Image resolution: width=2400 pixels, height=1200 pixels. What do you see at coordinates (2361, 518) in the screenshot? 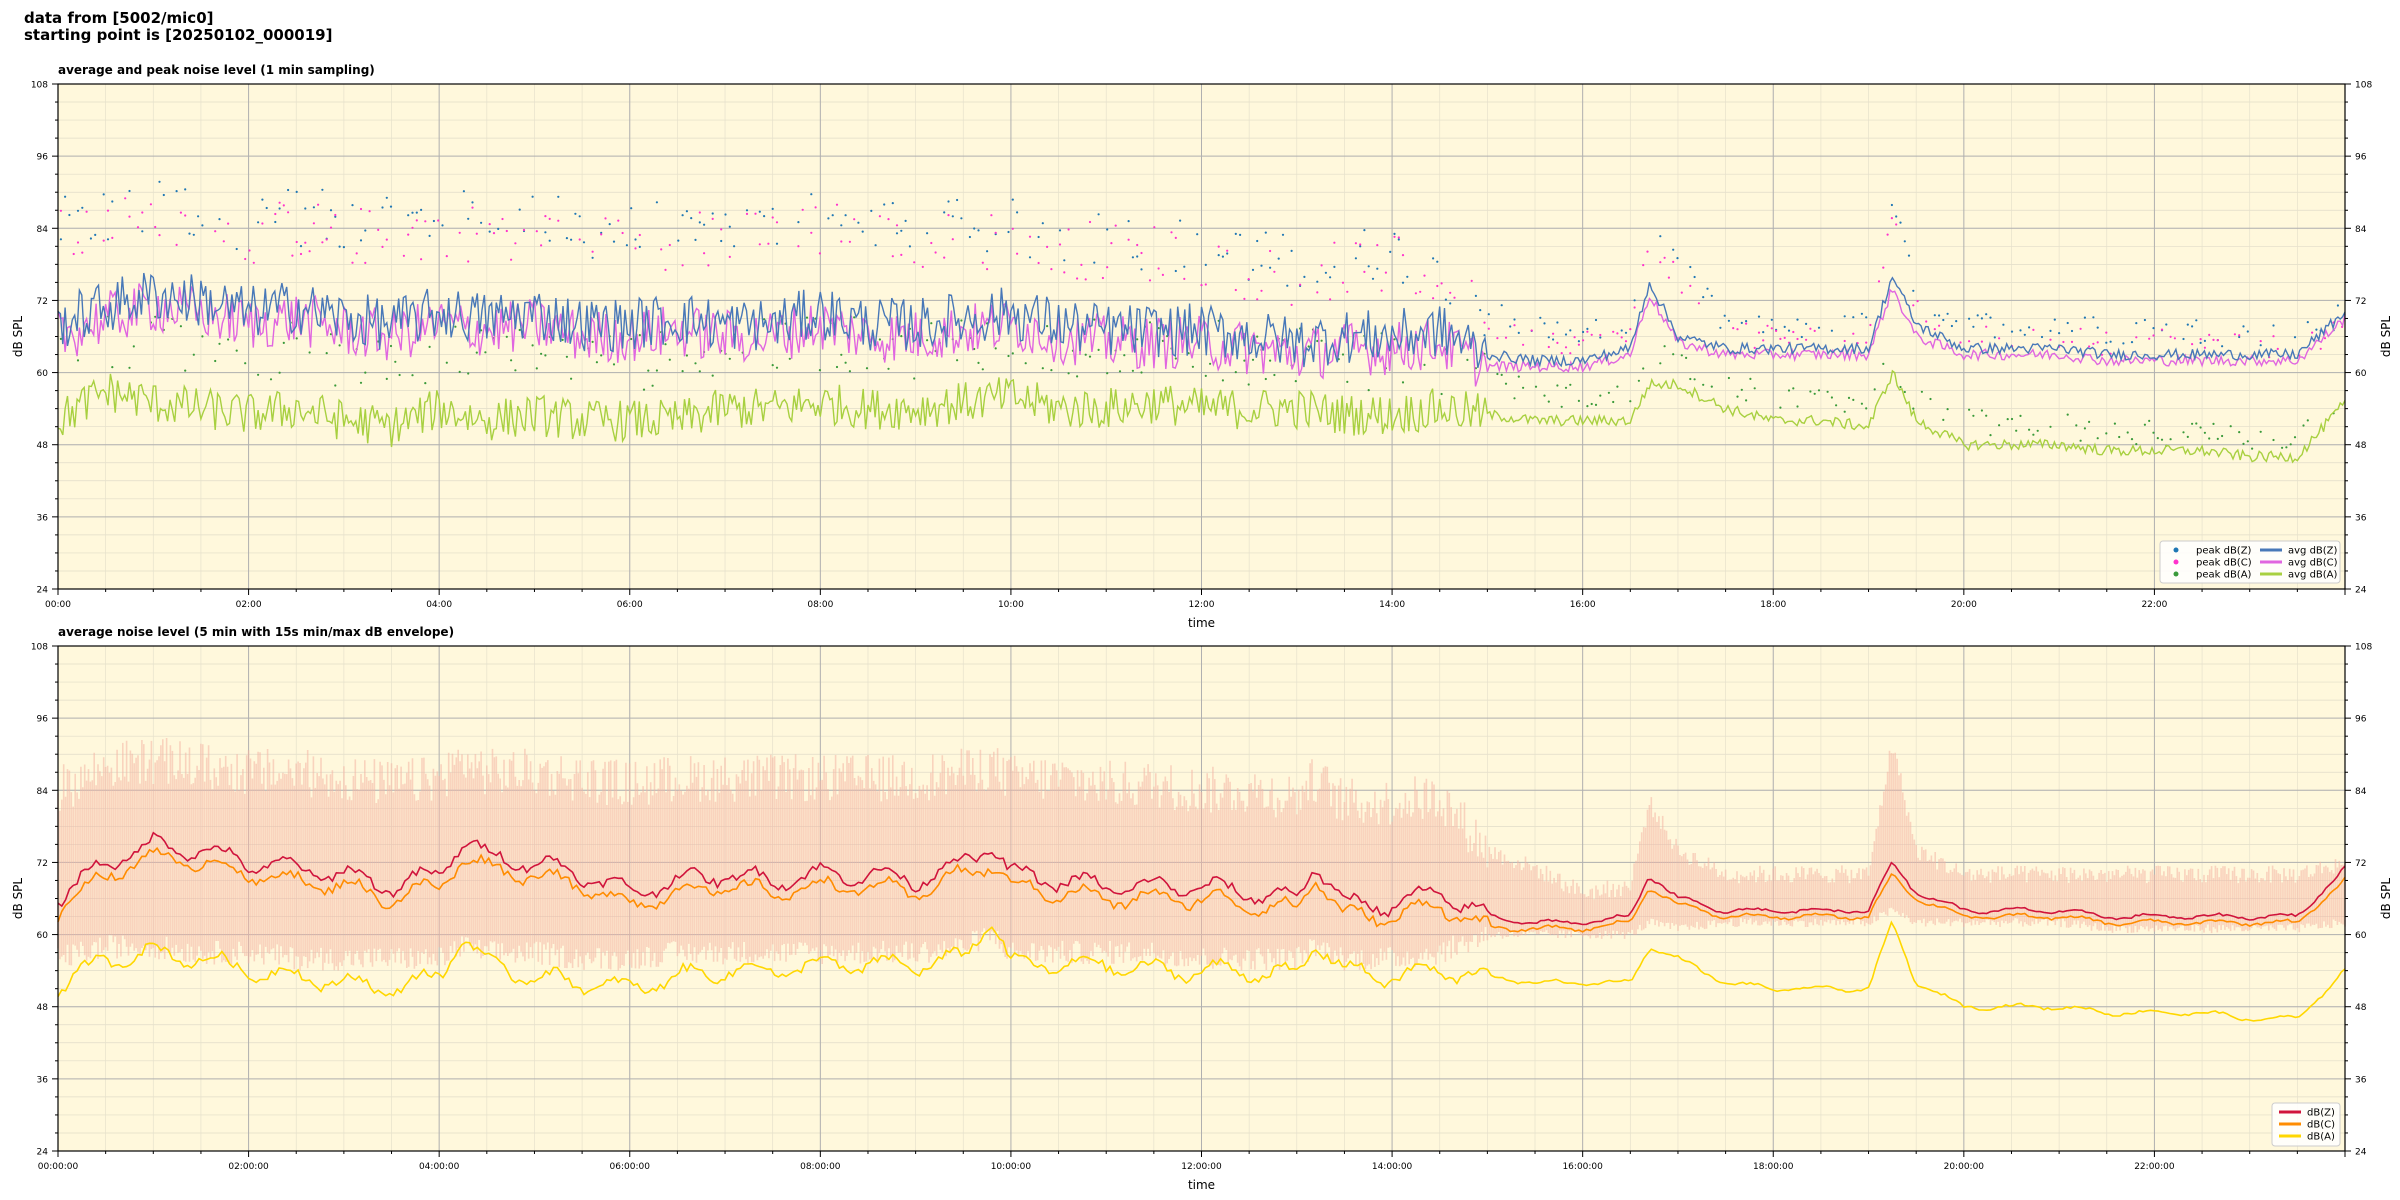
I see `y-tick-label-right: 36` at bounding box center [2361, 518].